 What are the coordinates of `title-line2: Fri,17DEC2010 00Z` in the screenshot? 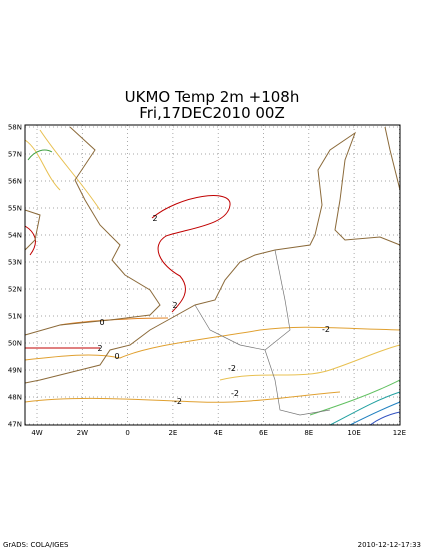 It's located at (212, 113).